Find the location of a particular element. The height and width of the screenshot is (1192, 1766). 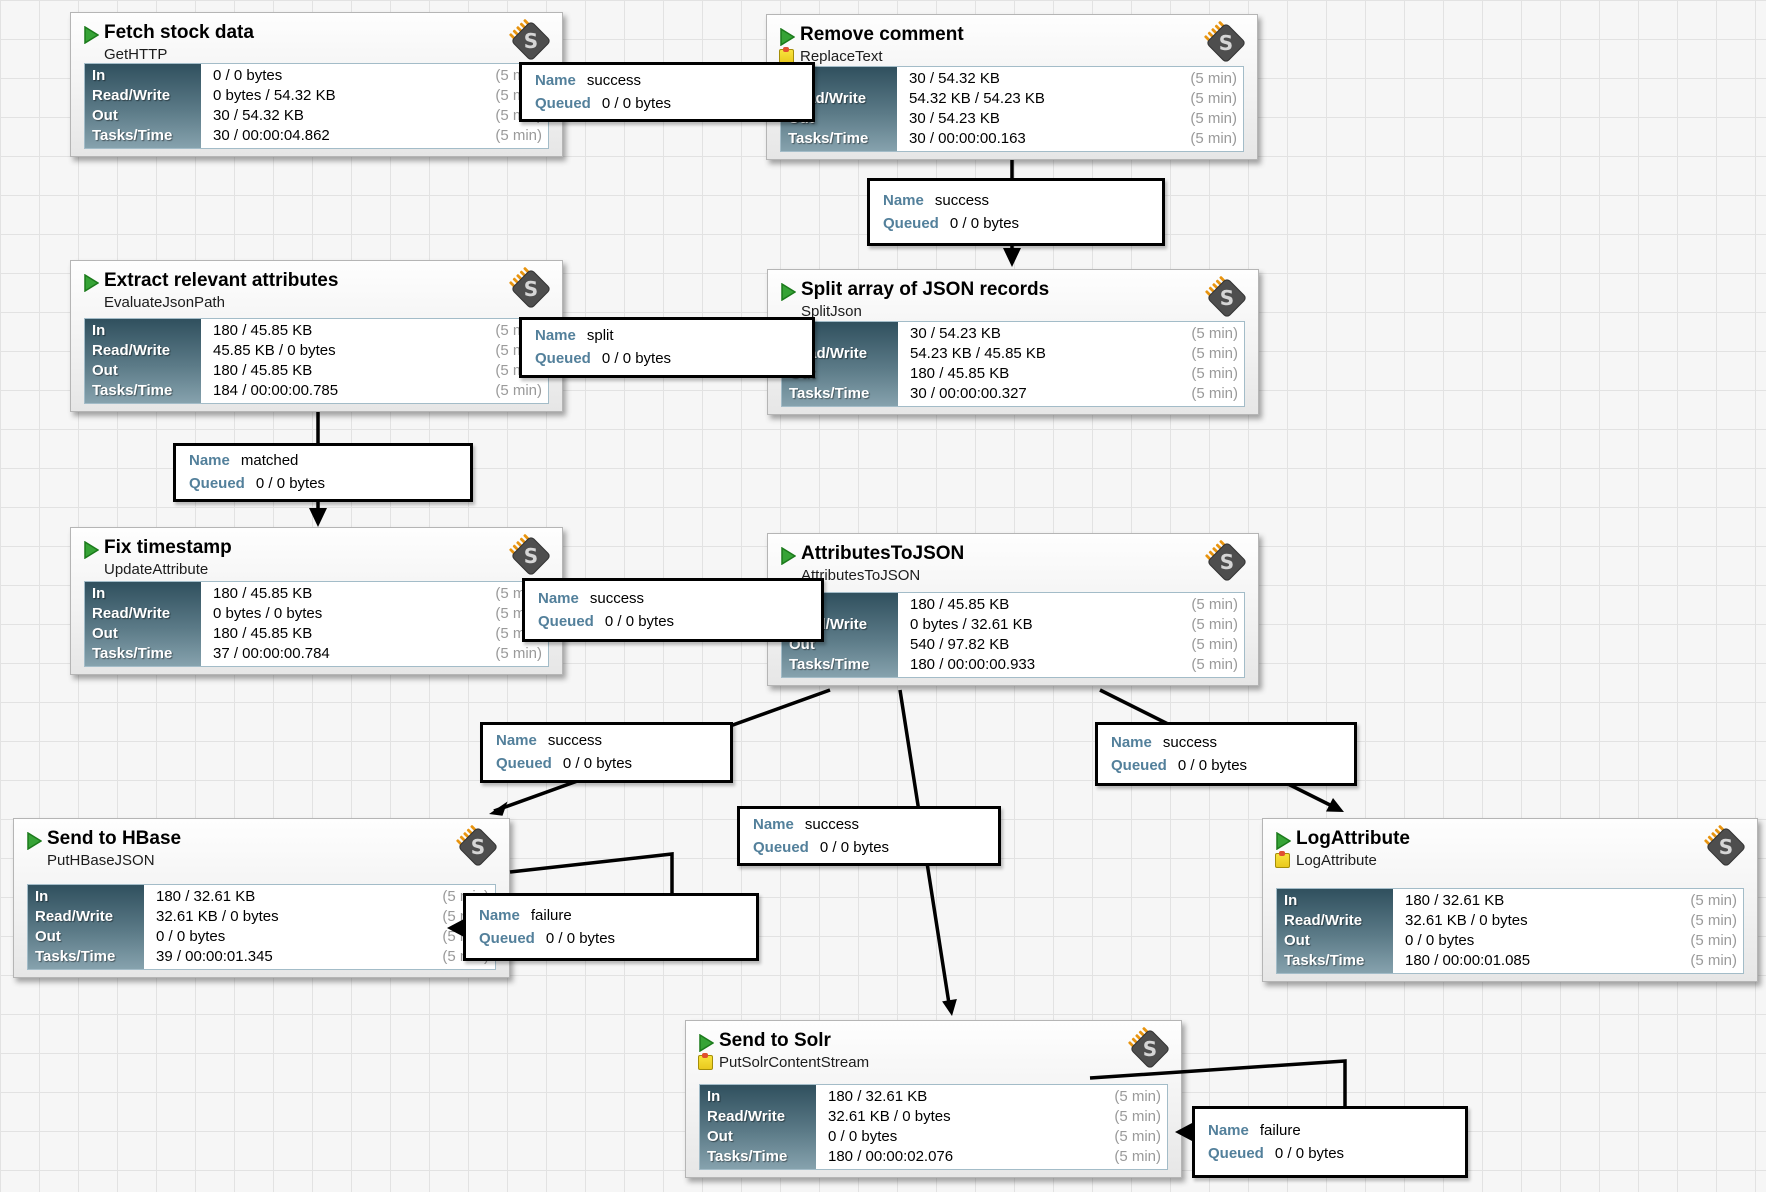

connection-label-split-to-extract: Name split Queued 0 / 0 bytes is located at coordinates (667, 347).